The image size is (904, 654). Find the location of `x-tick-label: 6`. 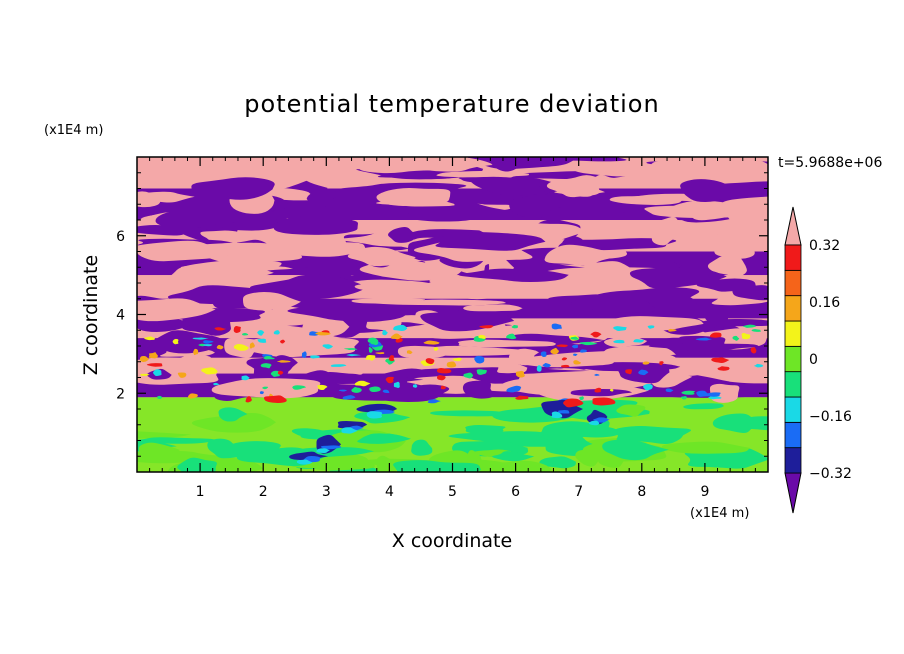

x-tick-label: 6 is located at coordinates (515, 492).